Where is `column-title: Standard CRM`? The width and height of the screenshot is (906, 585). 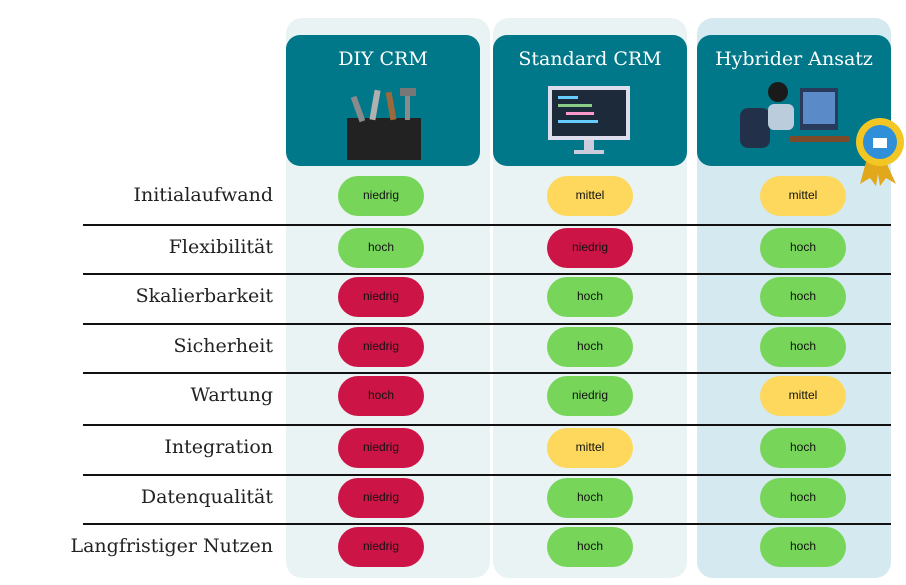 column-title: Standard CRM is located at coordinates (589, 59).